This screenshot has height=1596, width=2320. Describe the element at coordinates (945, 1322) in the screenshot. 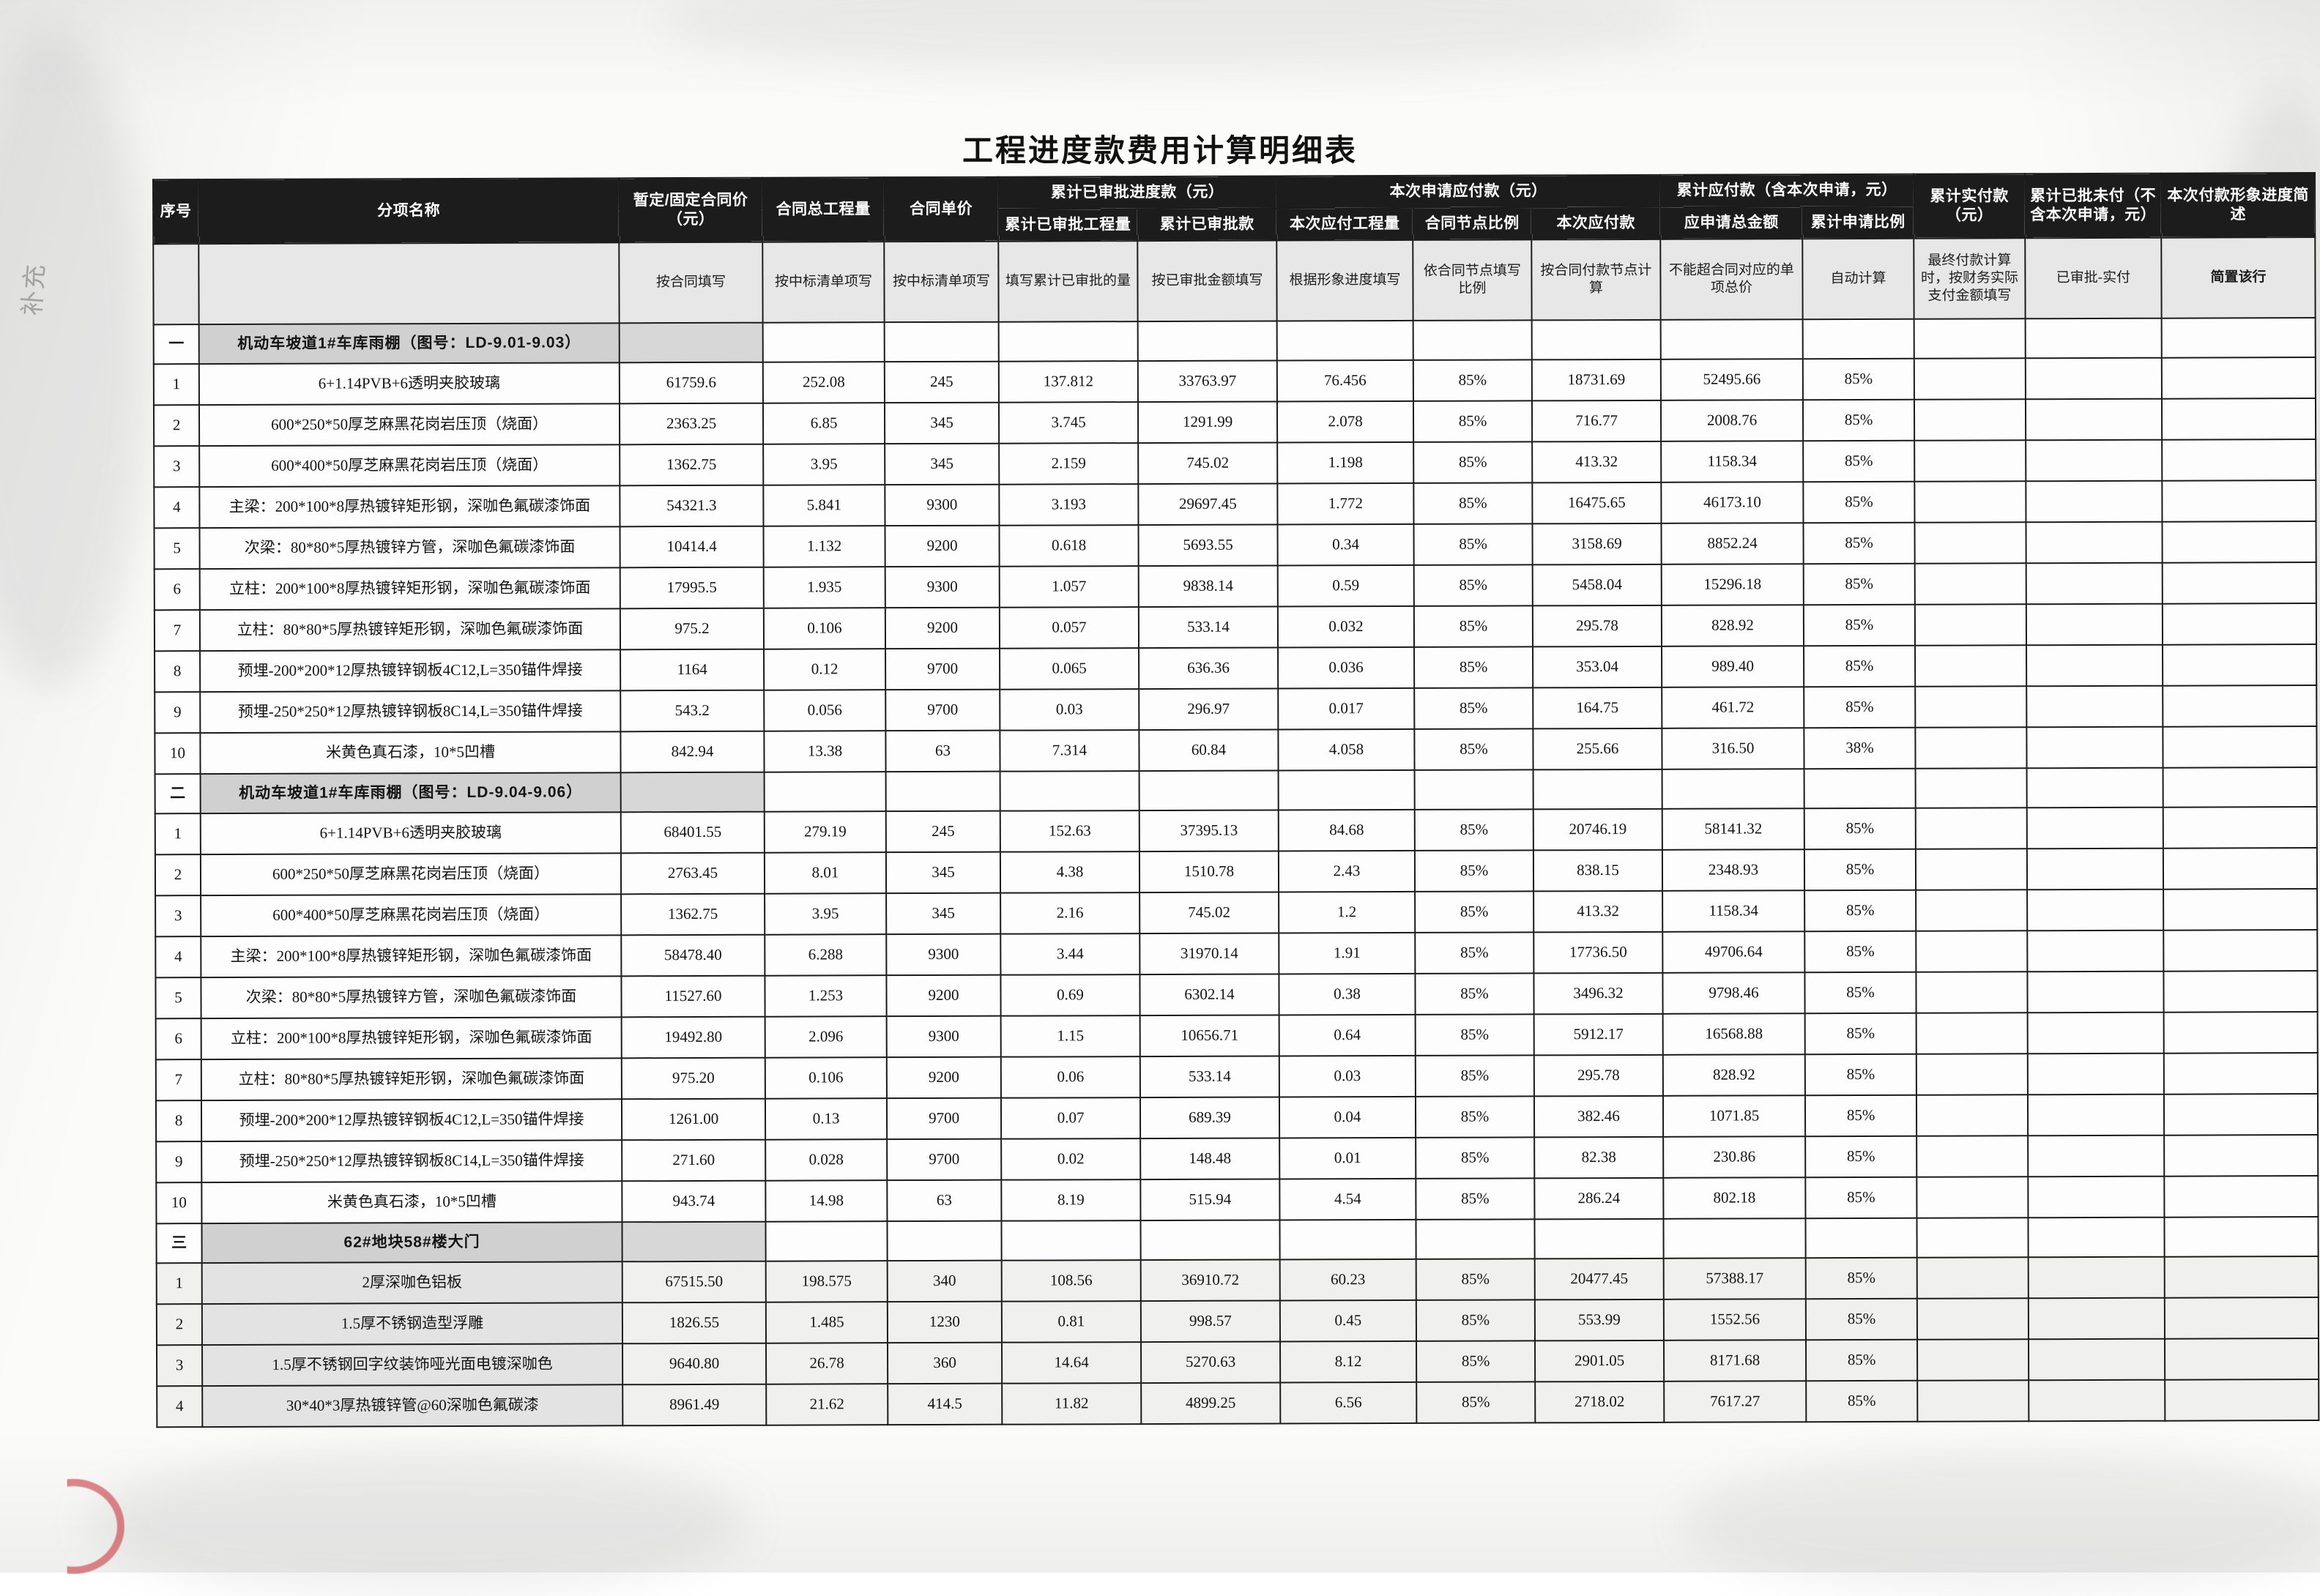

I see `cell-unit-price: 1230` at that location.